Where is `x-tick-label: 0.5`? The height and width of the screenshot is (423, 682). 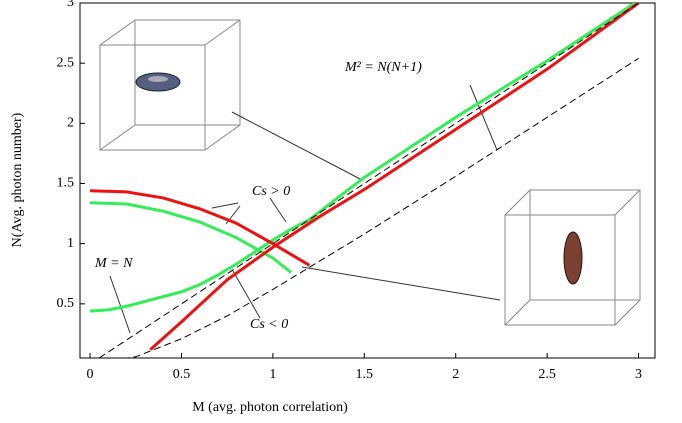
x-tick-label: 0.5 is located at coordinates (182, 374).